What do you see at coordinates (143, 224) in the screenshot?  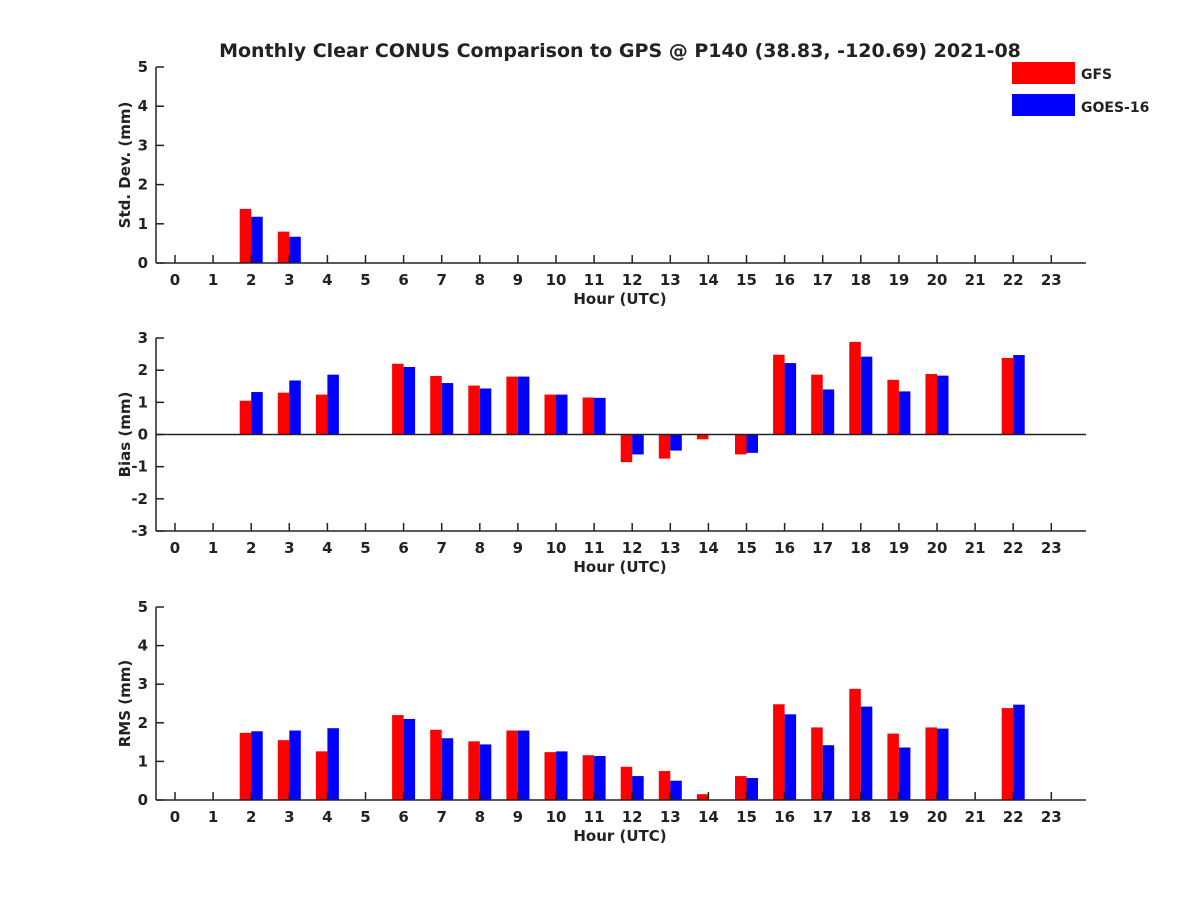 I see `std-dev-y-tick-label: 1` at bounding box center [143, 224].